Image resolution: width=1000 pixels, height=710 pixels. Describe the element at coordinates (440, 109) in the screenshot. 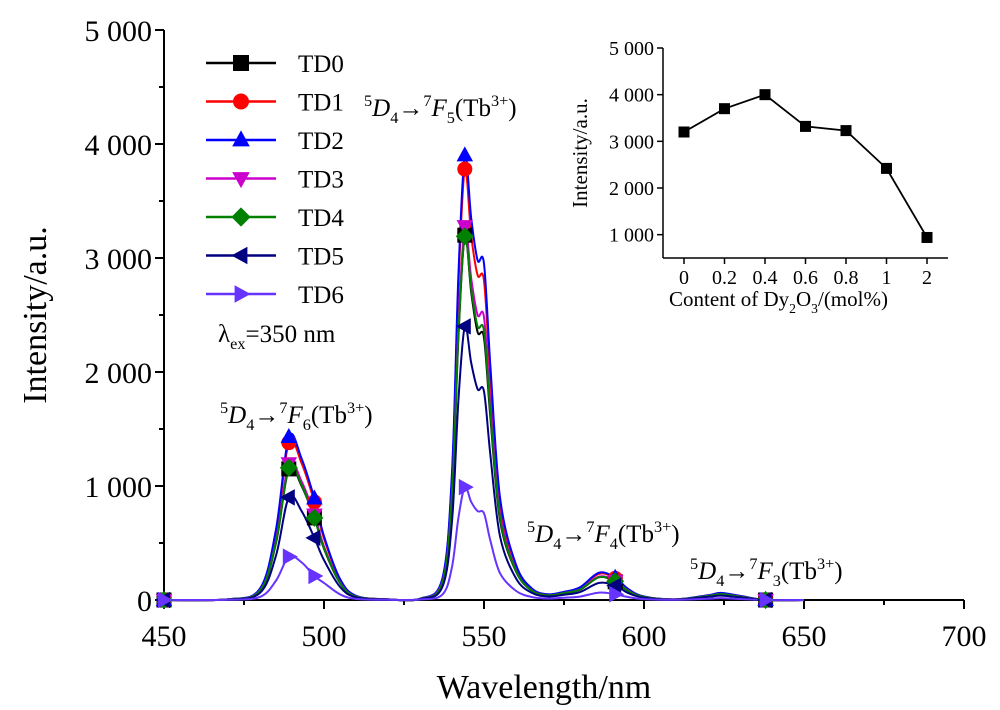

I see `annotation-7f5: 5D4→7F5(Tb3+)` at that location.